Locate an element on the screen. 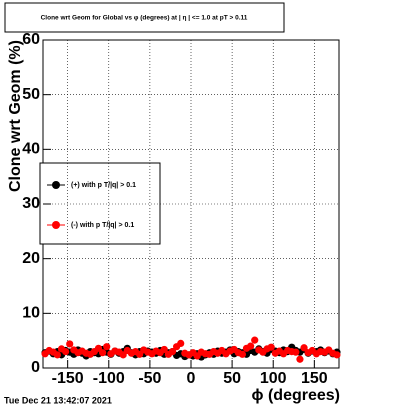 Image resolution: width=400 pixels, height=409 pixels. legend-label: (+) with p T/|q| > 0.1 is located at coordinates (103, 185).